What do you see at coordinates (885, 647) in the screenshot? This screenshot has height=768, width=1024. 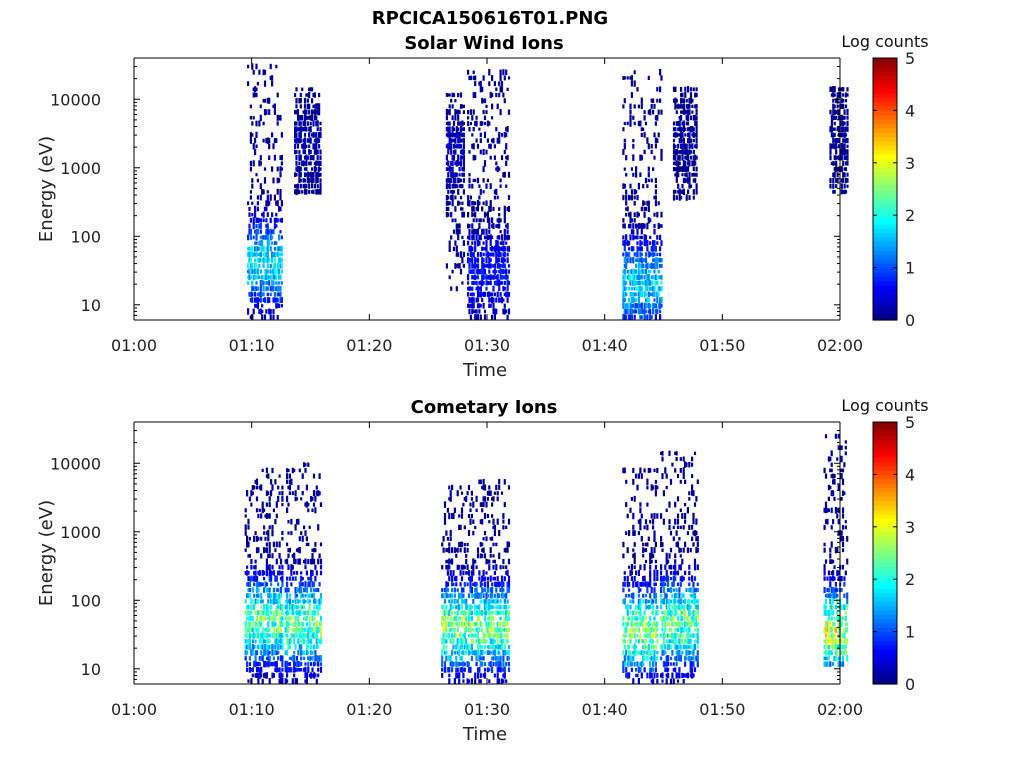 I see `colorbar-segment` at bounding box center [885, 647].